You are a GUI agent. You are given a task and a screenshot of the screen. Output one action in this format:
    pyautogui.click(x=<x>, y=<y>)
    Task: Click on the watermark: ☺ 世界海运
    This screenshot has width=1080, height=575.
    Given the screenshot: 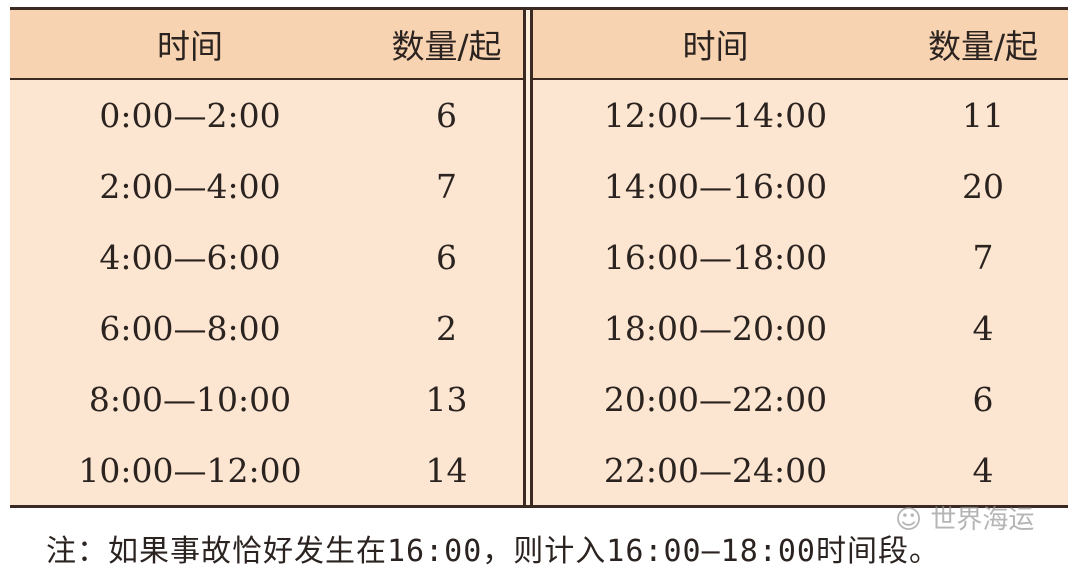 What is the action you would take?
    pyautogui.click(x=965, y=520)
    